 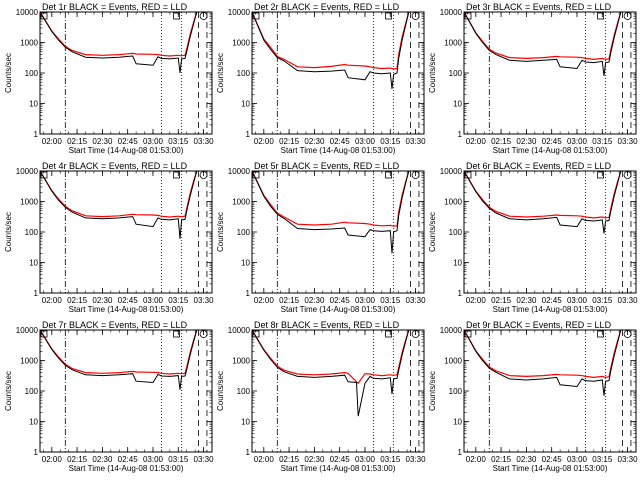 I want to click on panel-title: Det 3r BLACK = Events, RED = LLD, so click(x=539, y=7).